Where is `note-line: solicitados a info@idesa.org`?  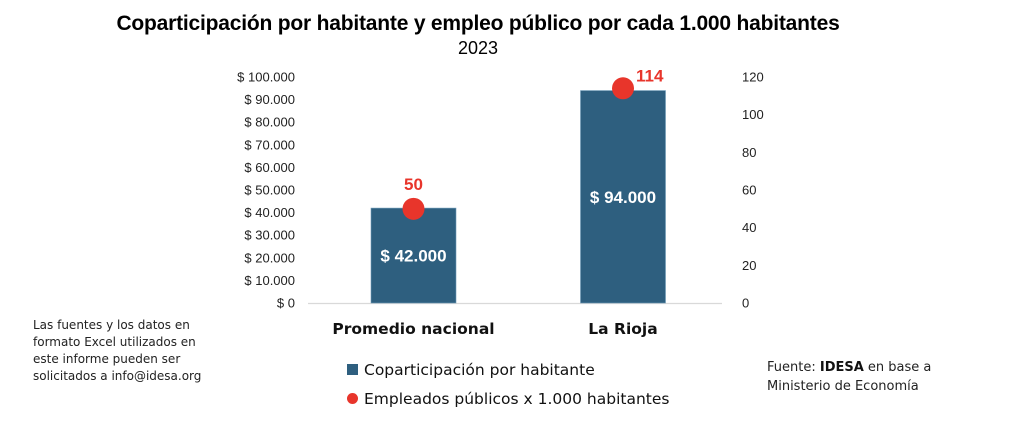
note-line: solicitados a info@idesa.org is located at coordinates (117, 376).